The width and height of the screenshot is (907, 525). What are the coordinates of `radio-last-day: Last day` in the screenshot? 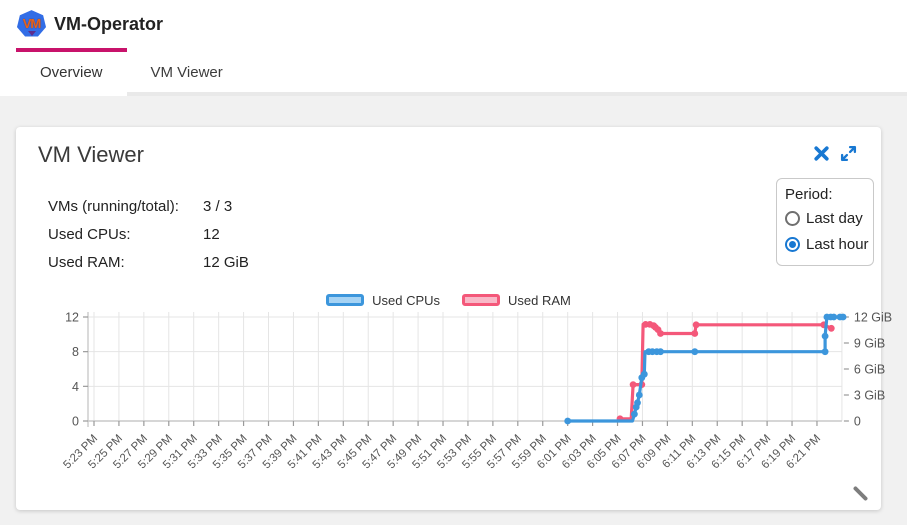 It's located at (827, 218).